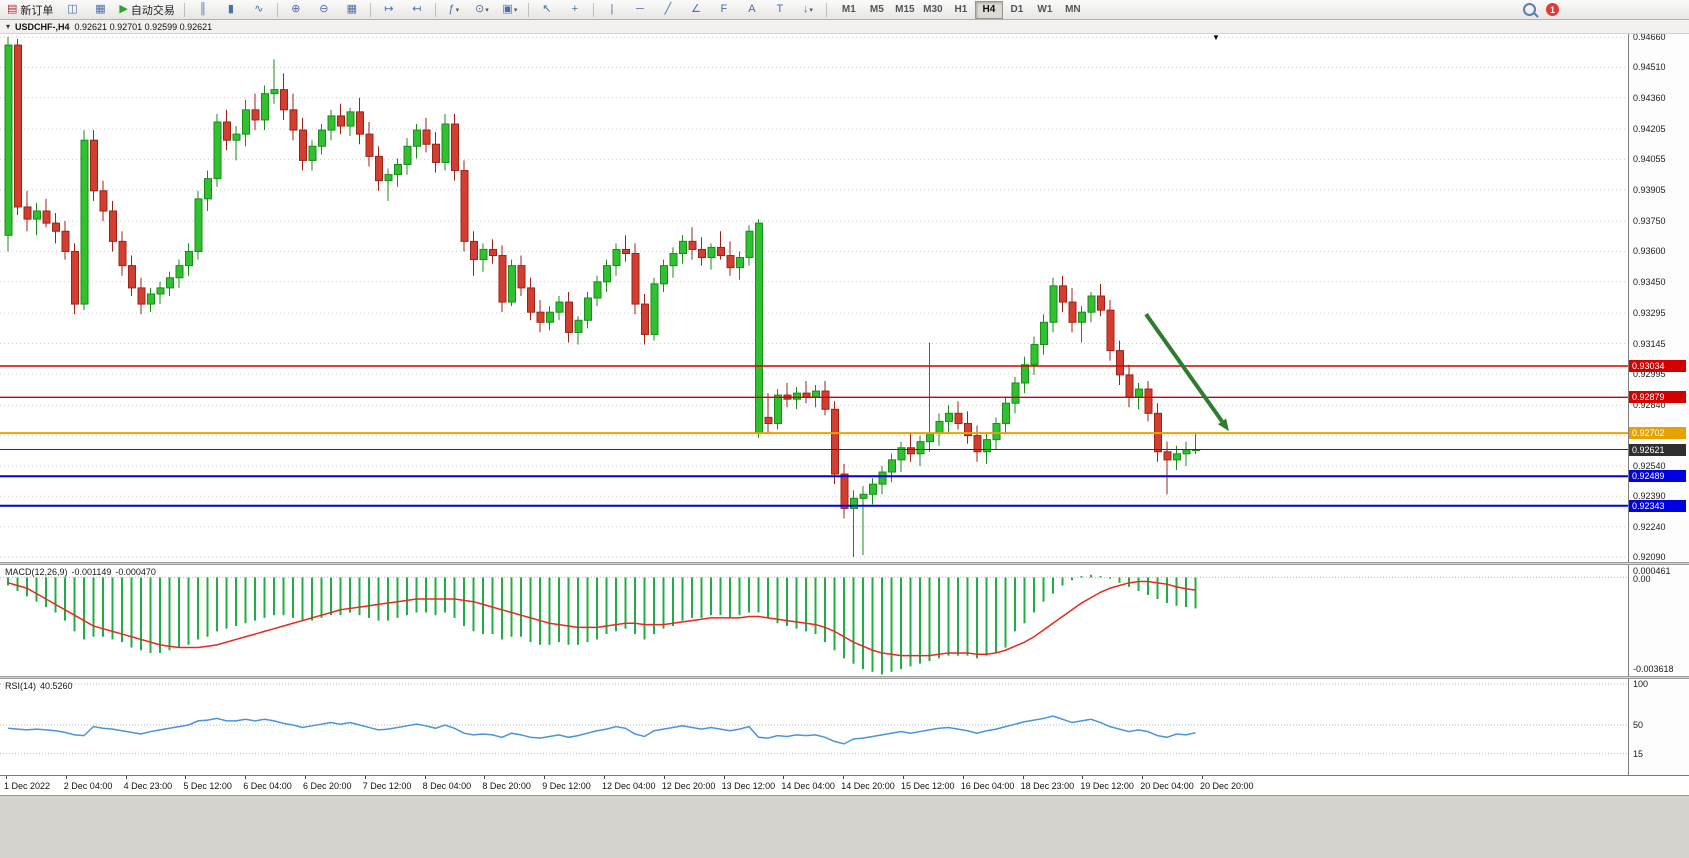  I want to click on price-axis, so click(1658, 404).